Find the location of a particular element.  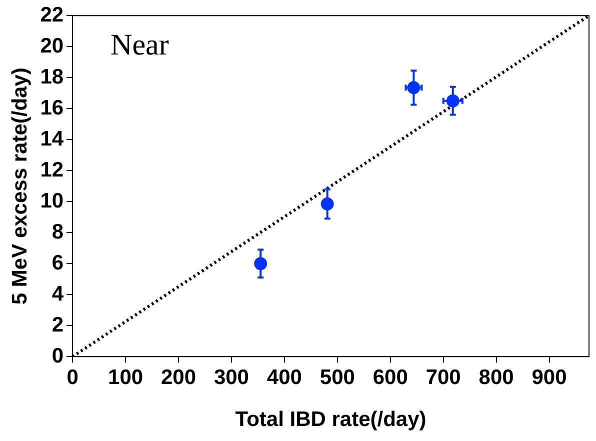

x-tick-label: 200 is located at coordinates (178, 377).